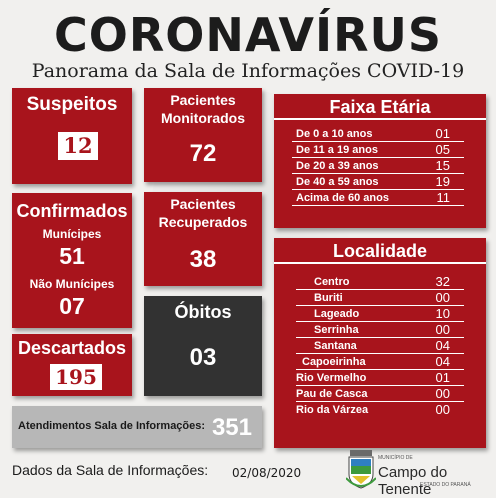 This screenshot has width=496, height=498. Describe the element at coordinates (72, 104) in the screenshot. I see `suspeitos-label: Suspeitos` at that location.